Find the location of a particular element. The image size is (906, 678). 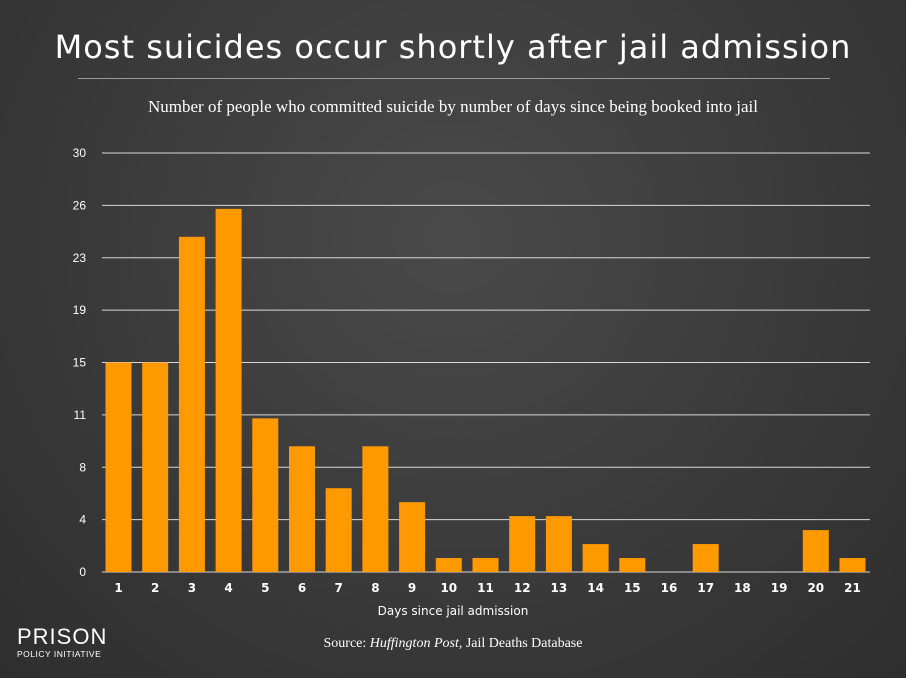

x-tick-label: 15 is located at coordinates (632, 588).